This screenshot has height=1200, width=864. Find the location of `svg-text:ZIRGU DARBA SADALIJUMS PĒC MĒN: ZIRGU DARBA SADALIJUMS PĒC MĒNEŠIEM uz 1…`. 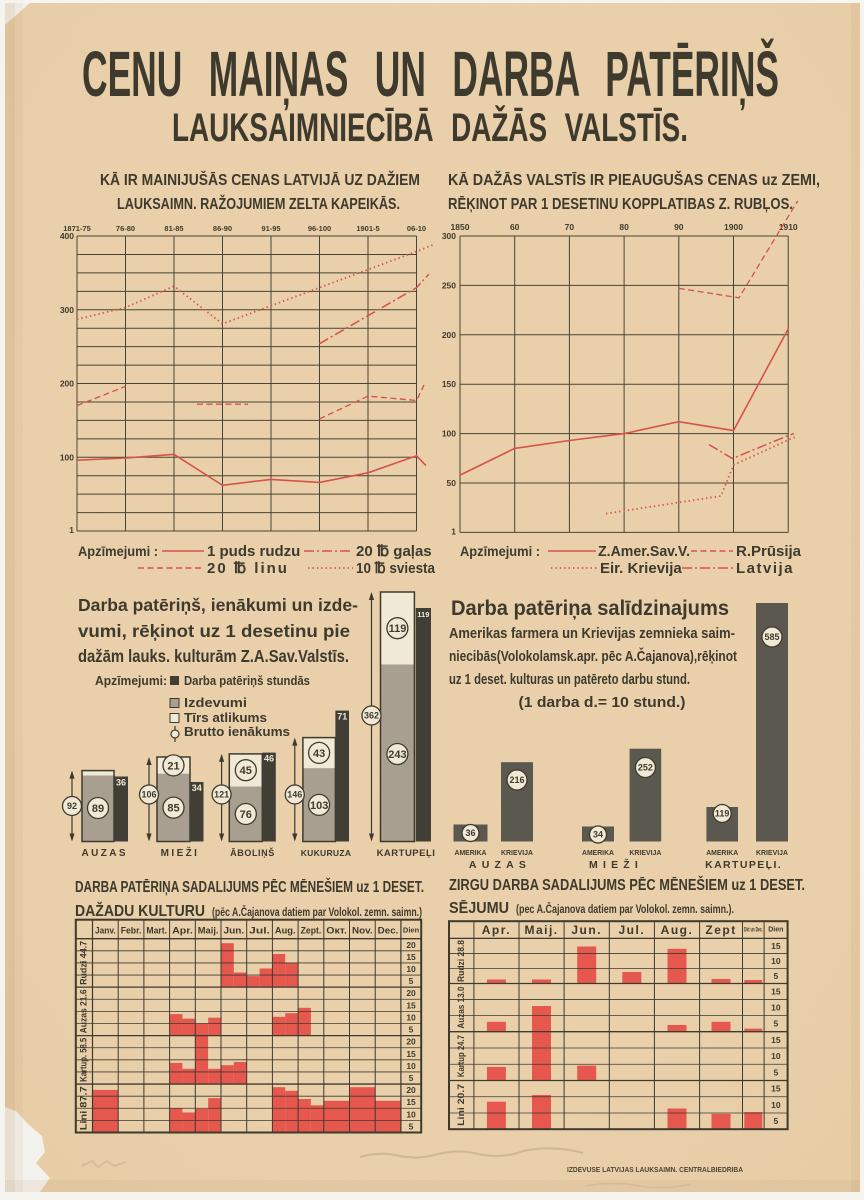

svg-text:ZIRGU DARBA SADALIJUMS PĒC MĒN: ZIRGU DARBA SADALIJUMS PĒC MĒNEŠIEM uz 1… is located at coordinates (627, 885).